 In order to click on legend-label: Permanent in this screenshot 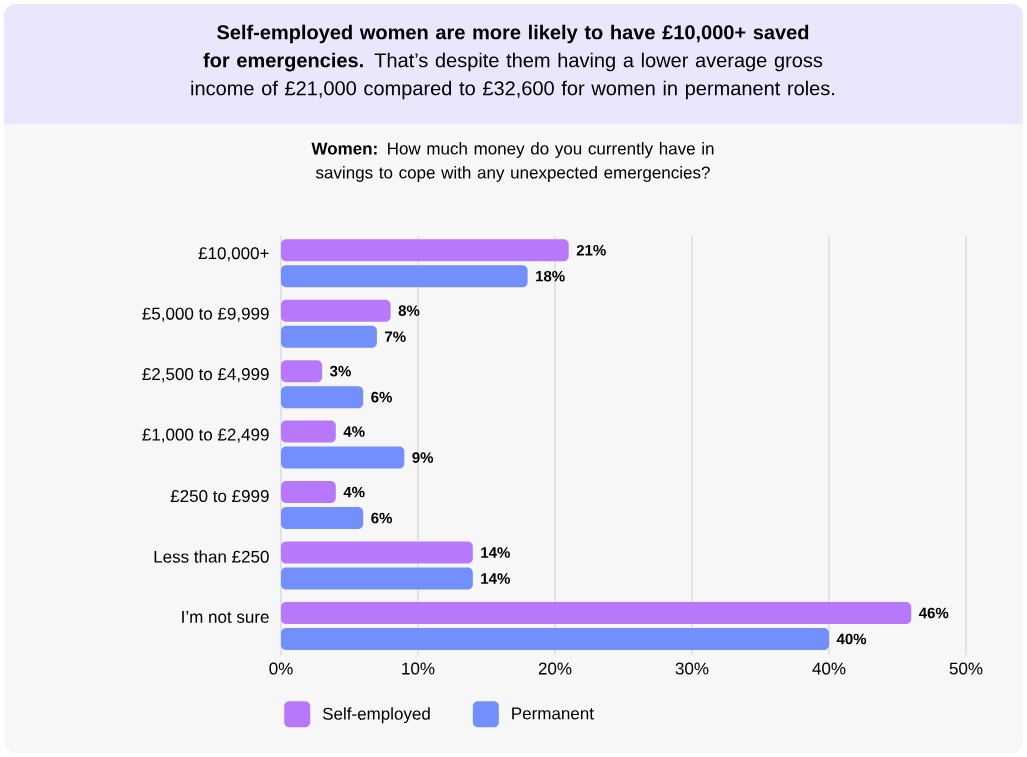, I will do `click(553, 713)`.